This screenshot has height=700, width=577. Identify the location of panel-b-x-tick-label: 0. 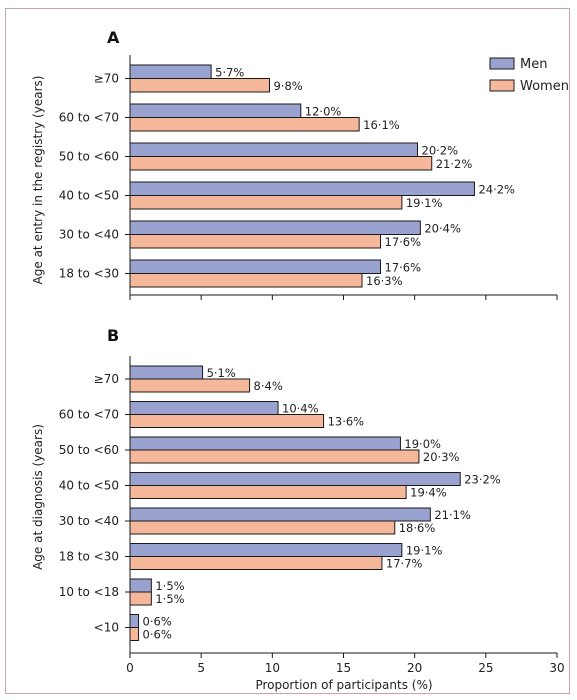
(130, 668).